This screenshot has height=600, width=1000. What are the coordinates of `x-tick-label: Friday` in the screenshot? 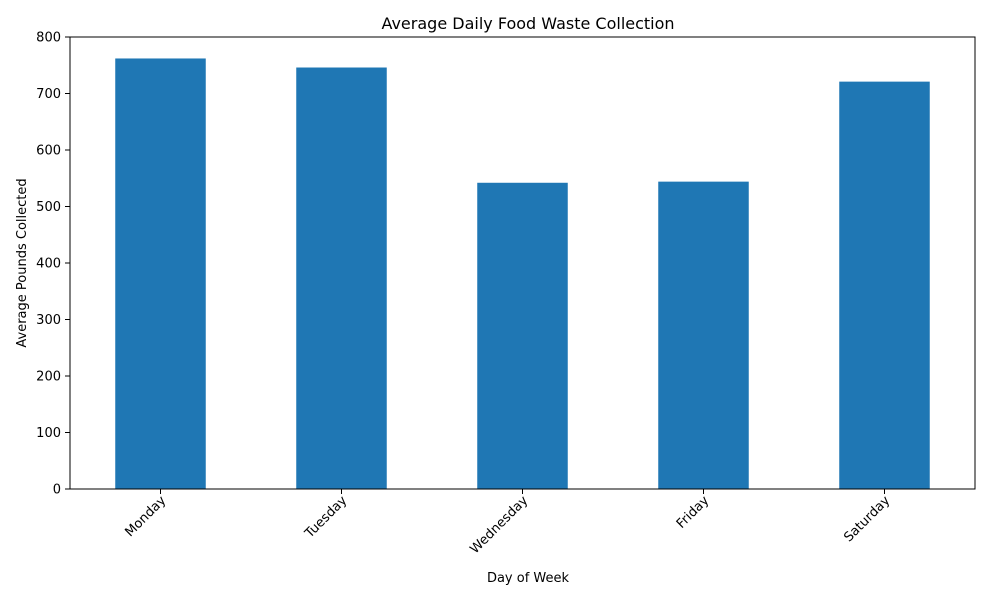 It's located at (693, 512).